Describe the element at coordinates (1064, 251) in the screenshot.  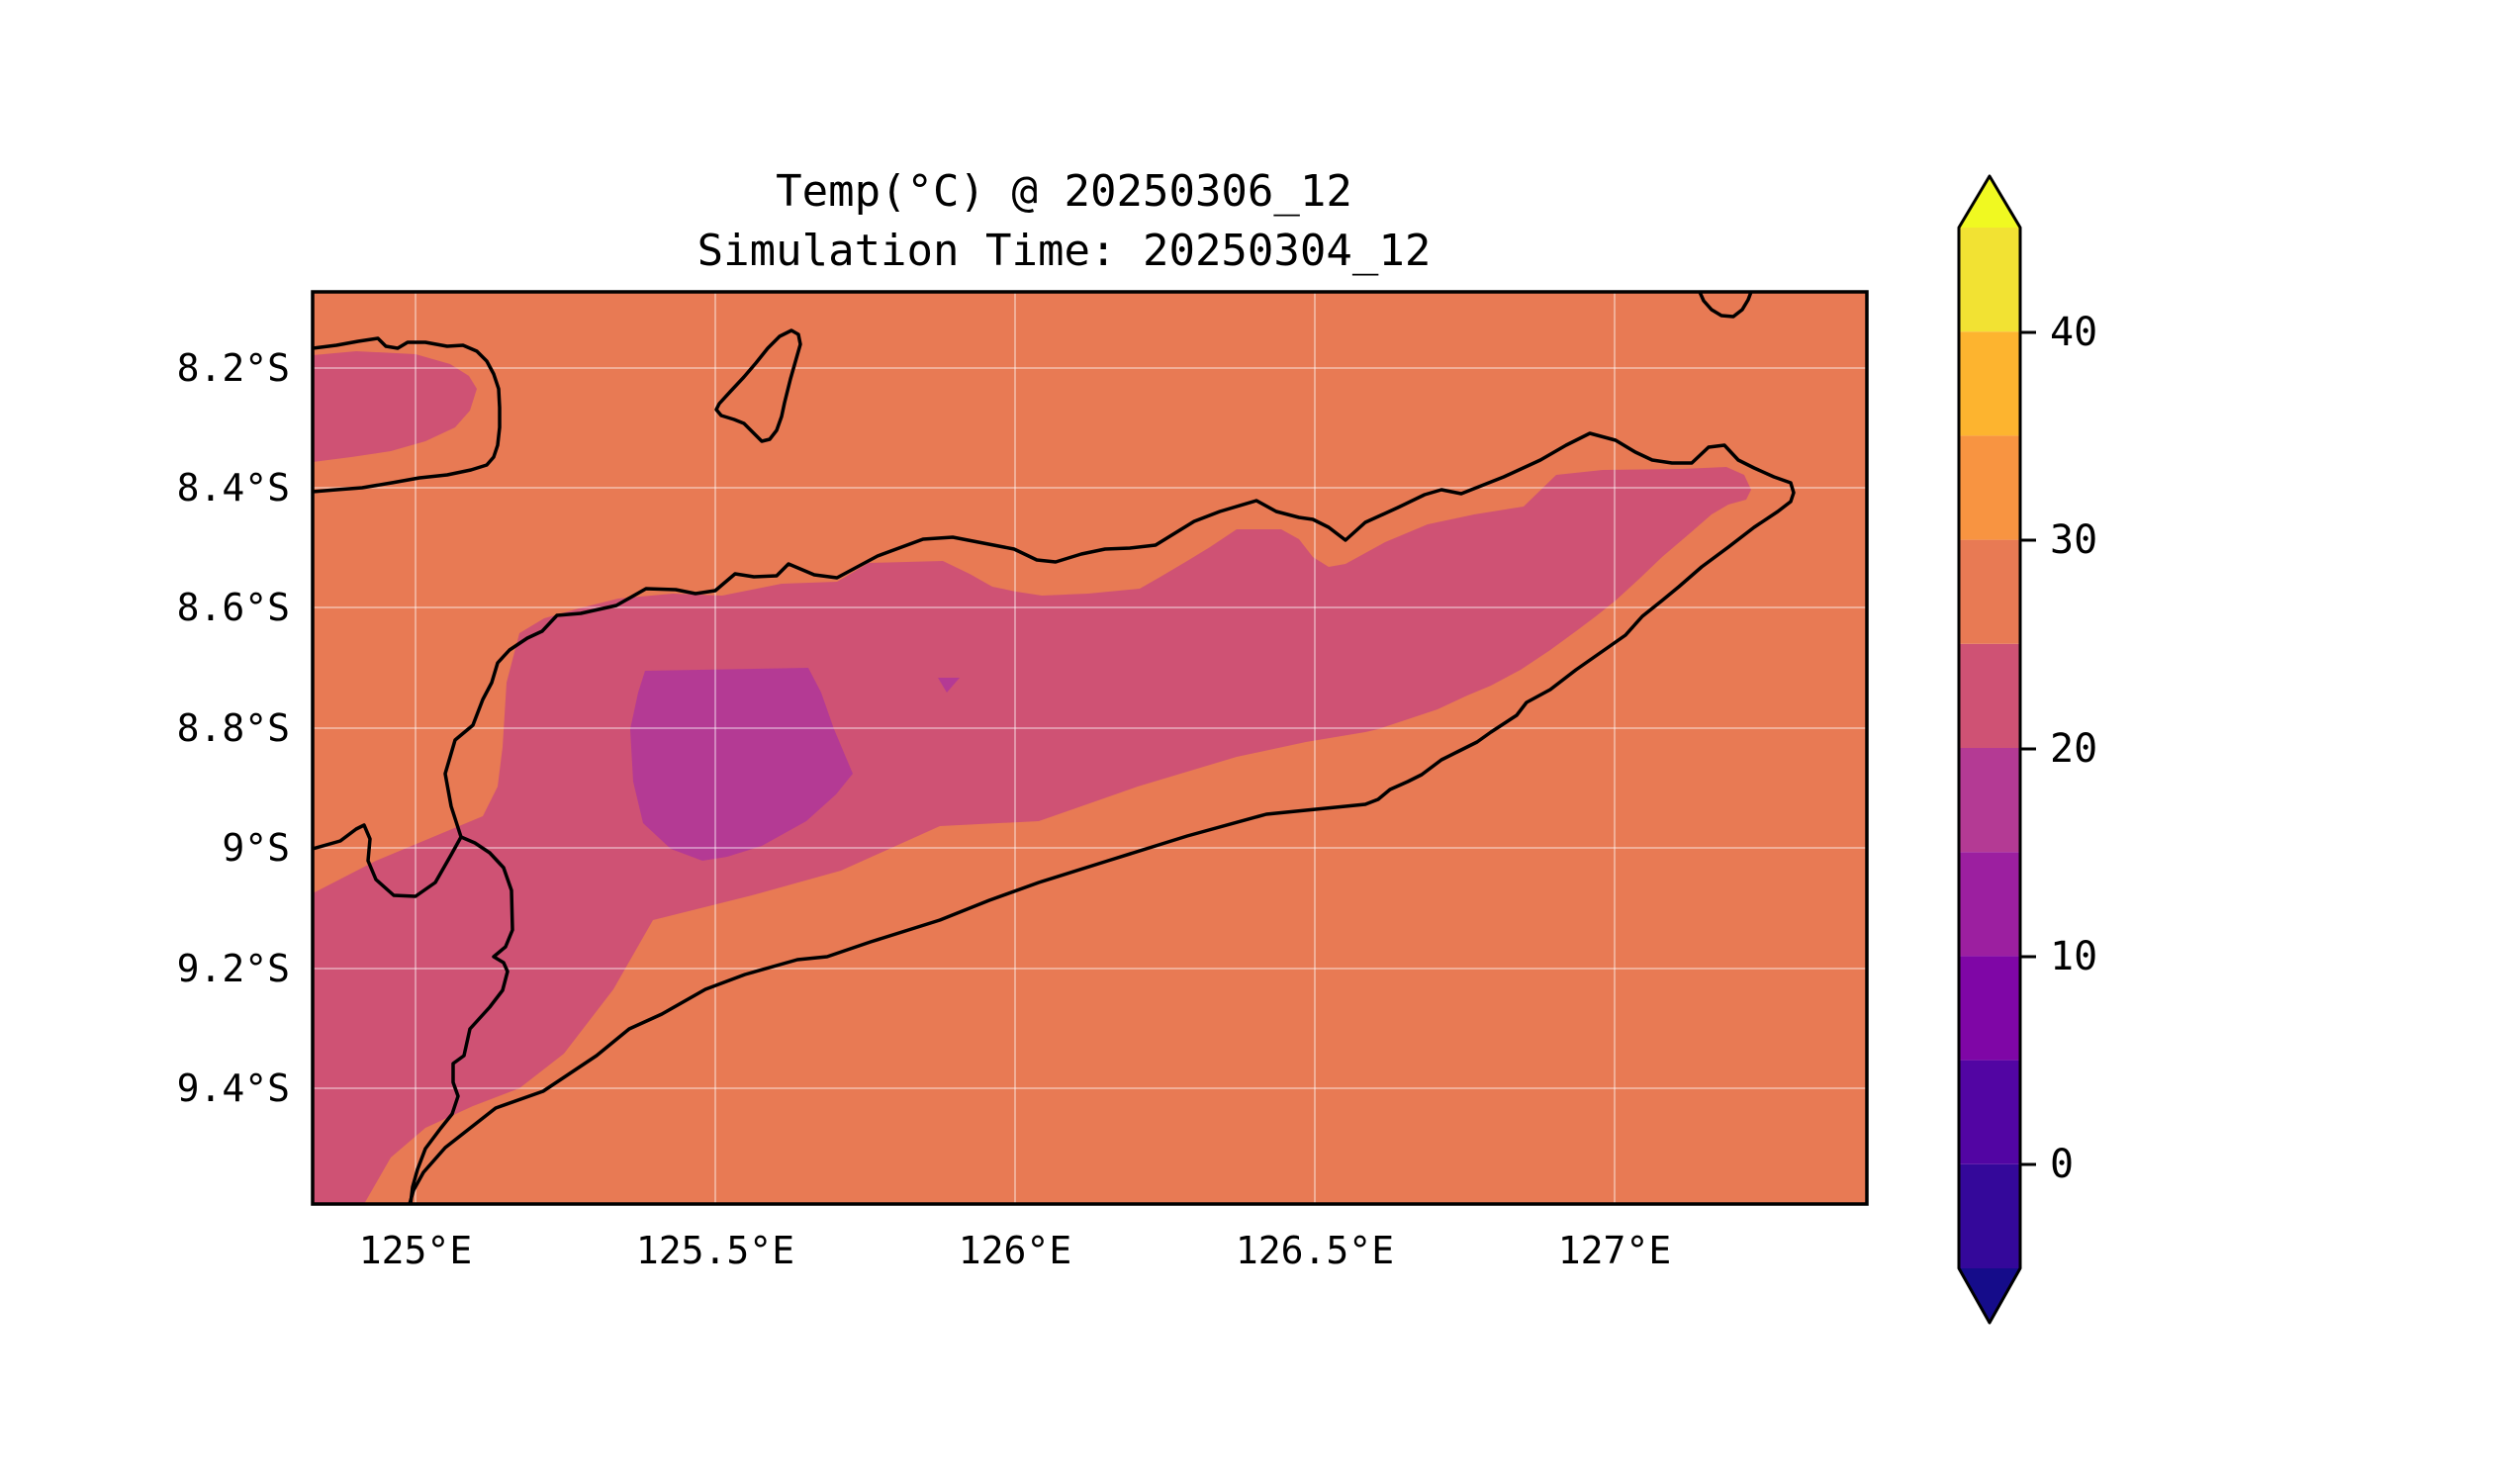
I see `title-line-2: Simulation Time: 20250304_12` at that location.